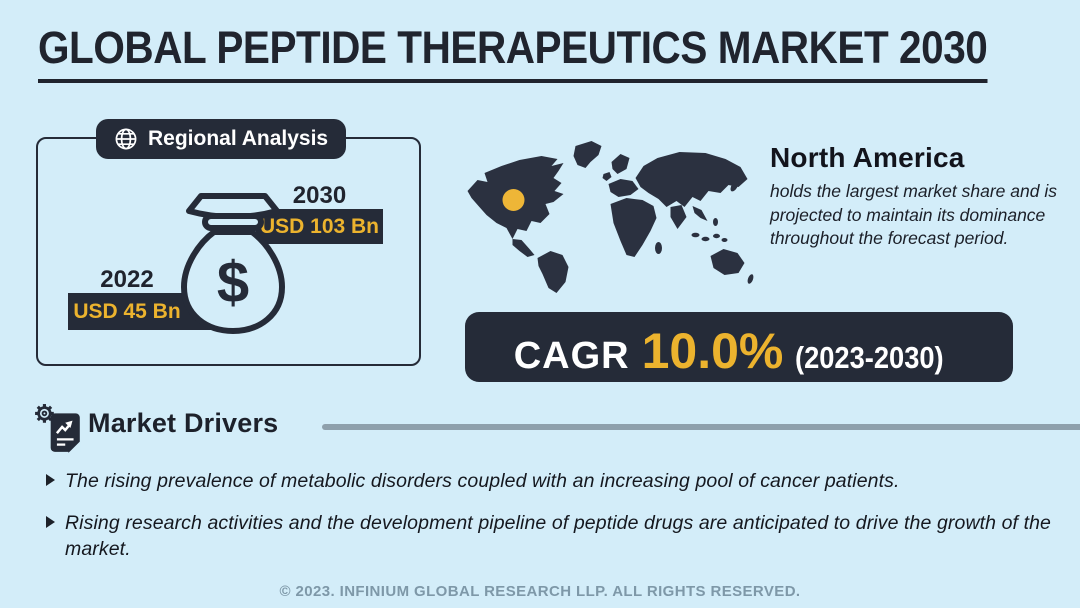 The image size is (1080, 608). Describe the element at coordinates (238, 138) in the screenshot. I see `regional-analysis-label: Regional Analysis` at that location.